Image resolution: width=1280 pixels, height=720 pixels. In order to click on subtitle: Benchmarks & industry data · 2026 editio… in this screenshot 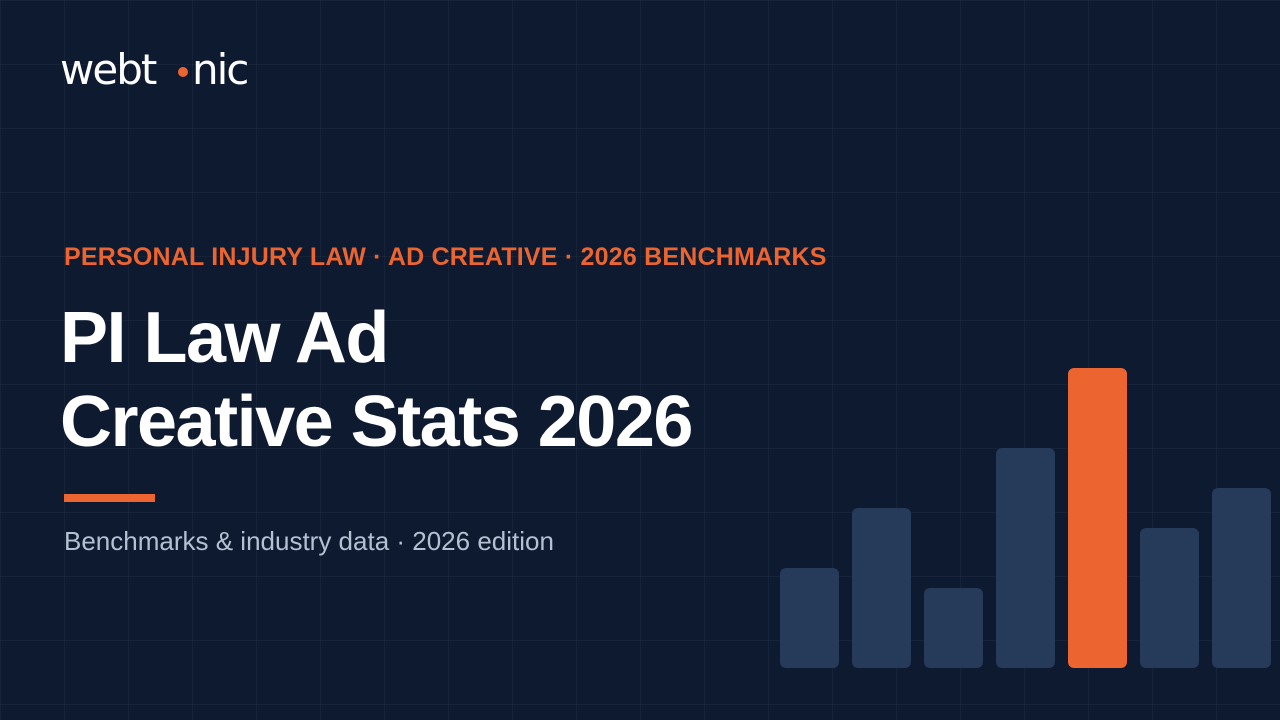, I will do `click(309, 541)`.